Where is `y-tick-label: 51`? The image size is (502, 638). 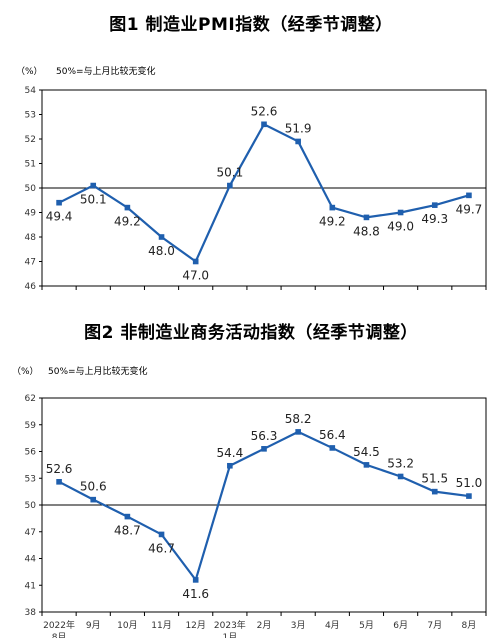
y-tick-label: 51 is located at coordinates (30, 165).